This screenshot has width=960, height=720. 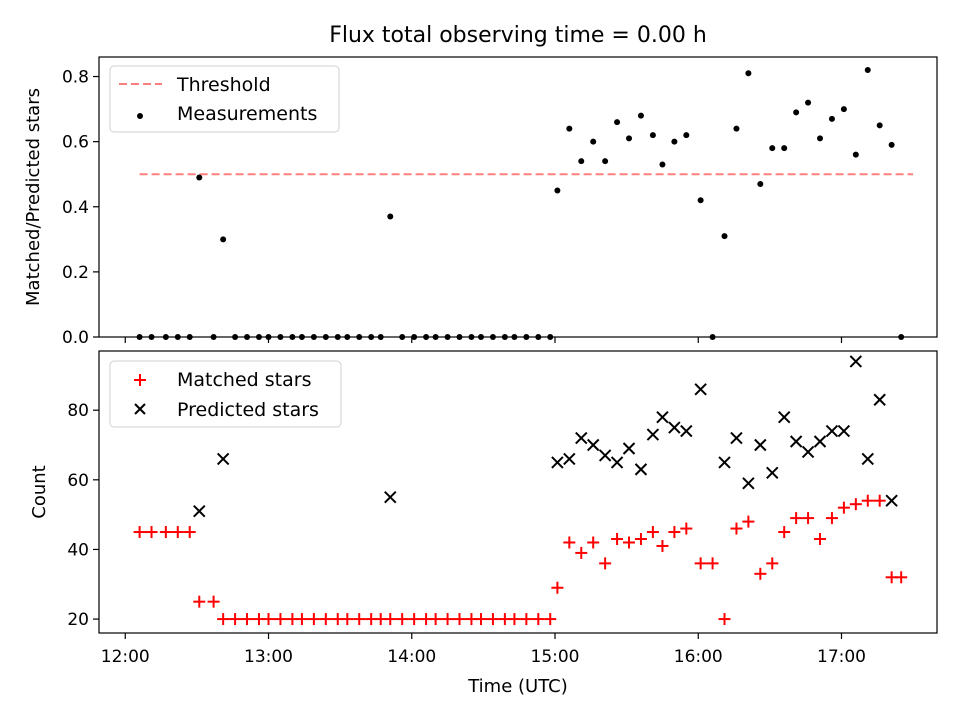 I want to click on bottom-y-tick-label: 40, so click(x=78, y=550).